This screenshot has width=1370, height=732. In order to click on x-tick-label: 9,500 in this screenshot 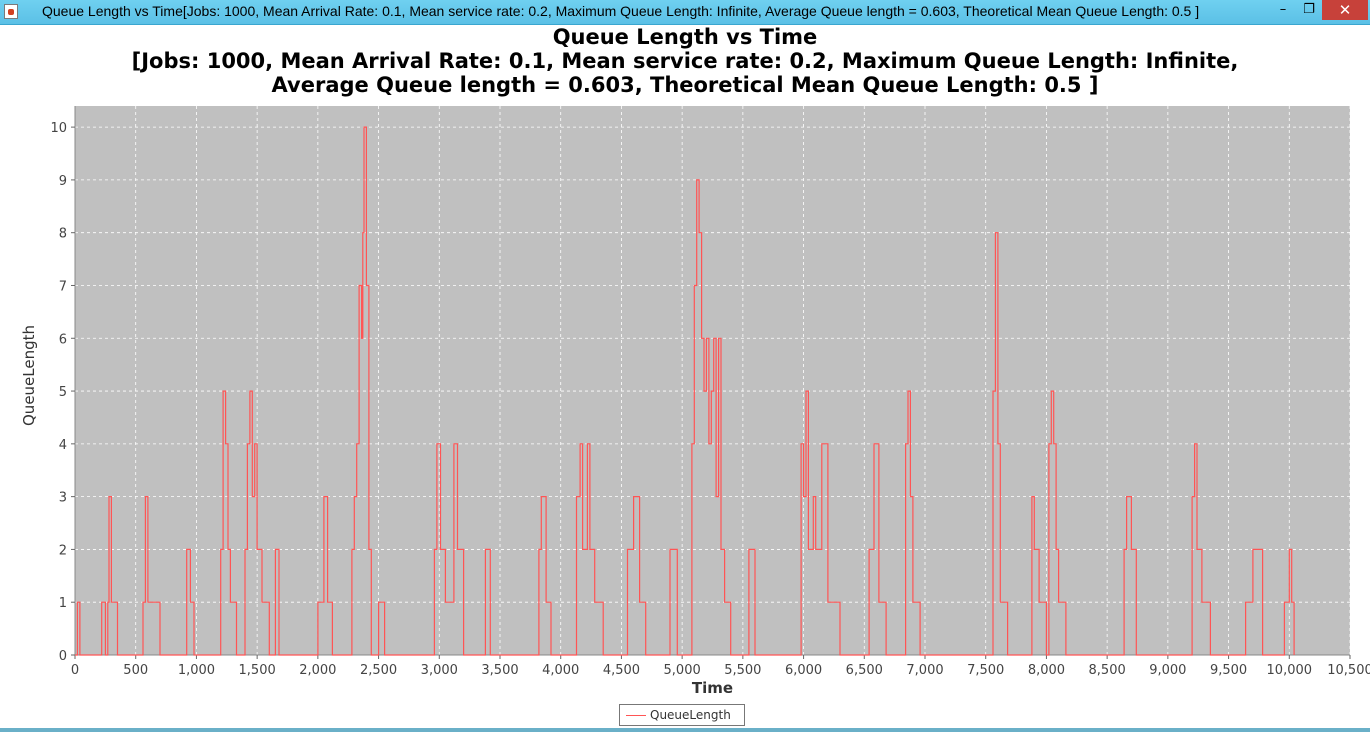, I will do `click(1228, 670)`.